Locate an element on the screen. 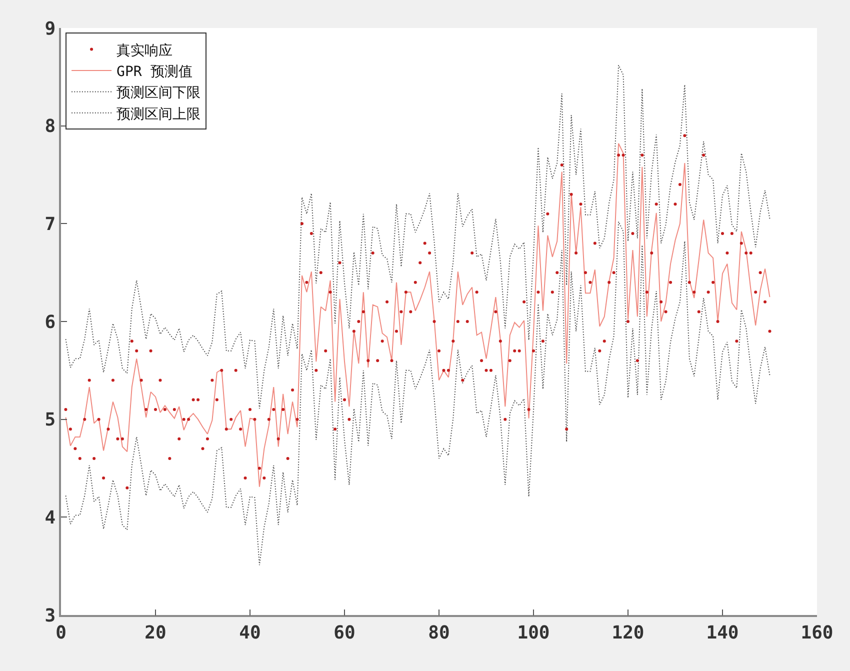 This screenshot has width=850, height=671. x-tick-label: 80 is located at coordinates (439, 633).